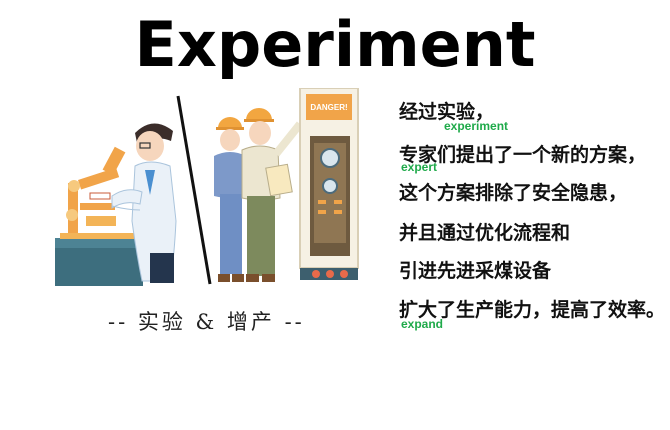 The image size is (670, 430). What do you see at coordinates (523, 155) in the screenshot?
I see `sentence-2: 专家们提出了一个新的方案，` at bounding box center [523, 155].